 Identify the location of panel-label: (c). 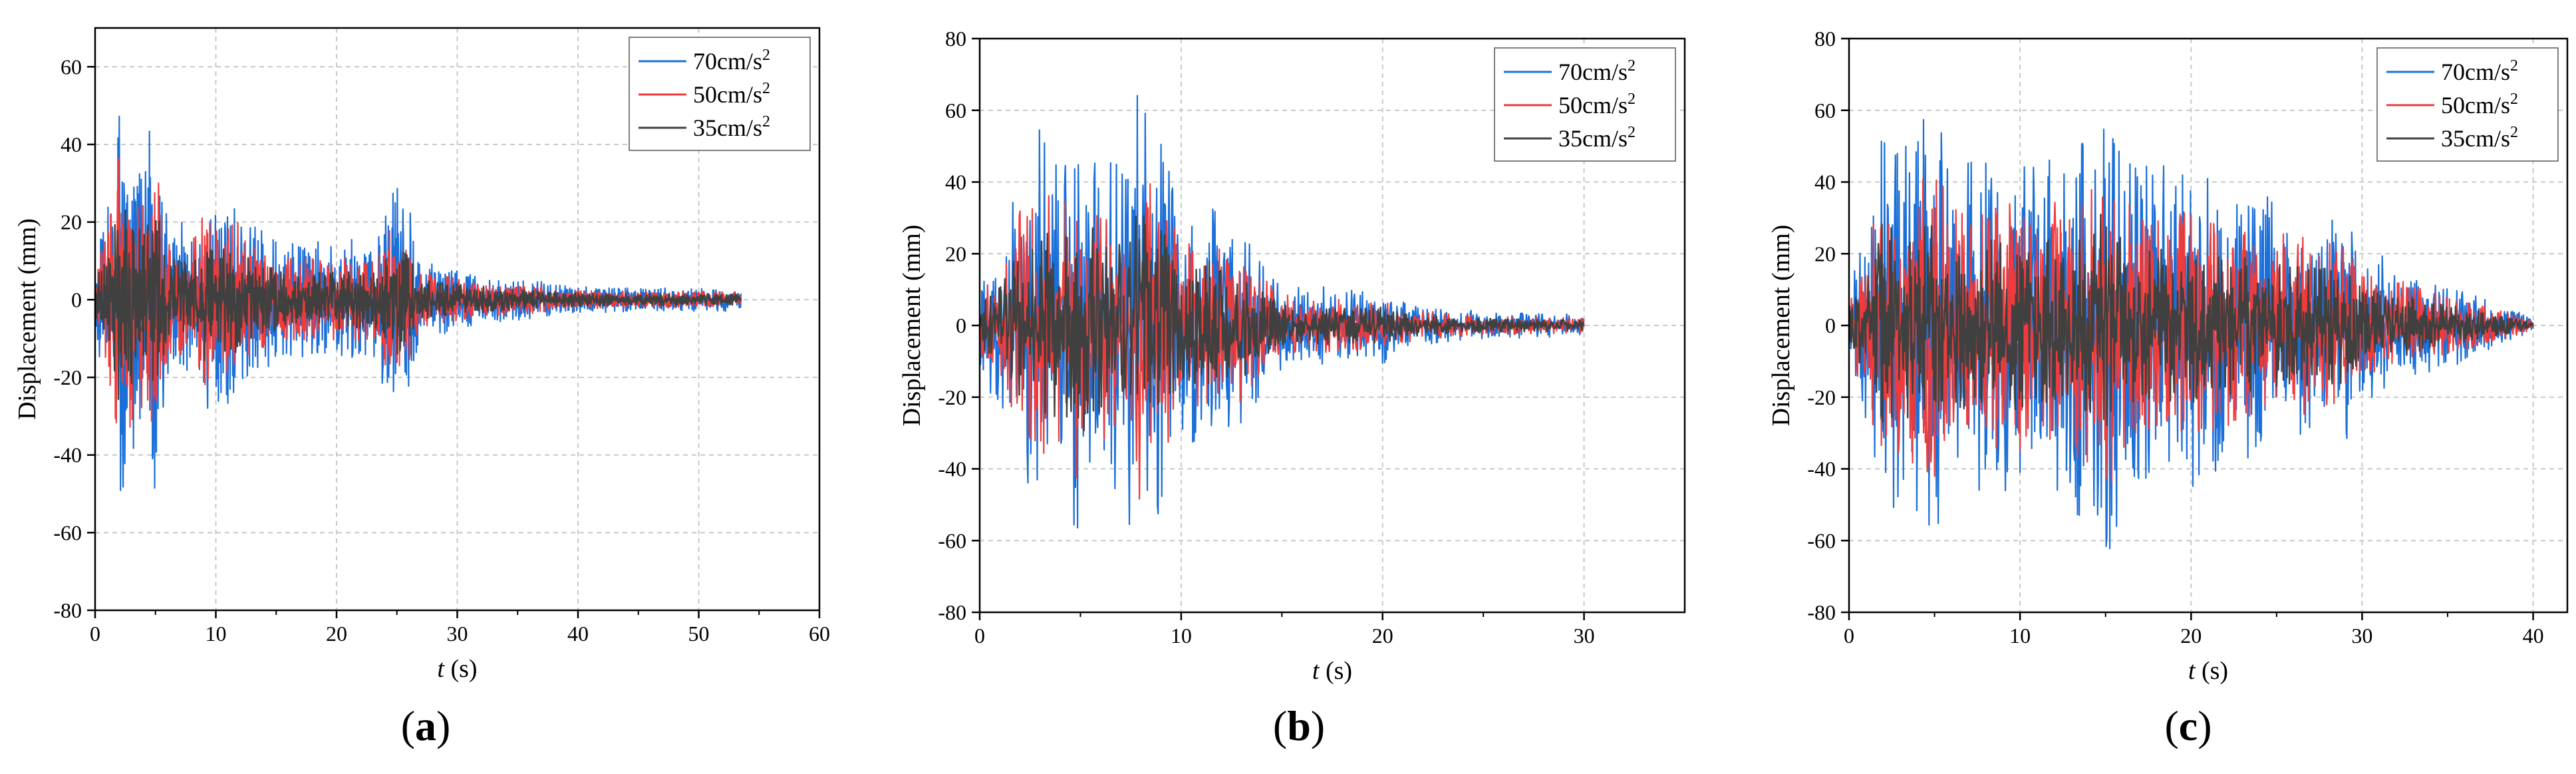
(2188, 726).